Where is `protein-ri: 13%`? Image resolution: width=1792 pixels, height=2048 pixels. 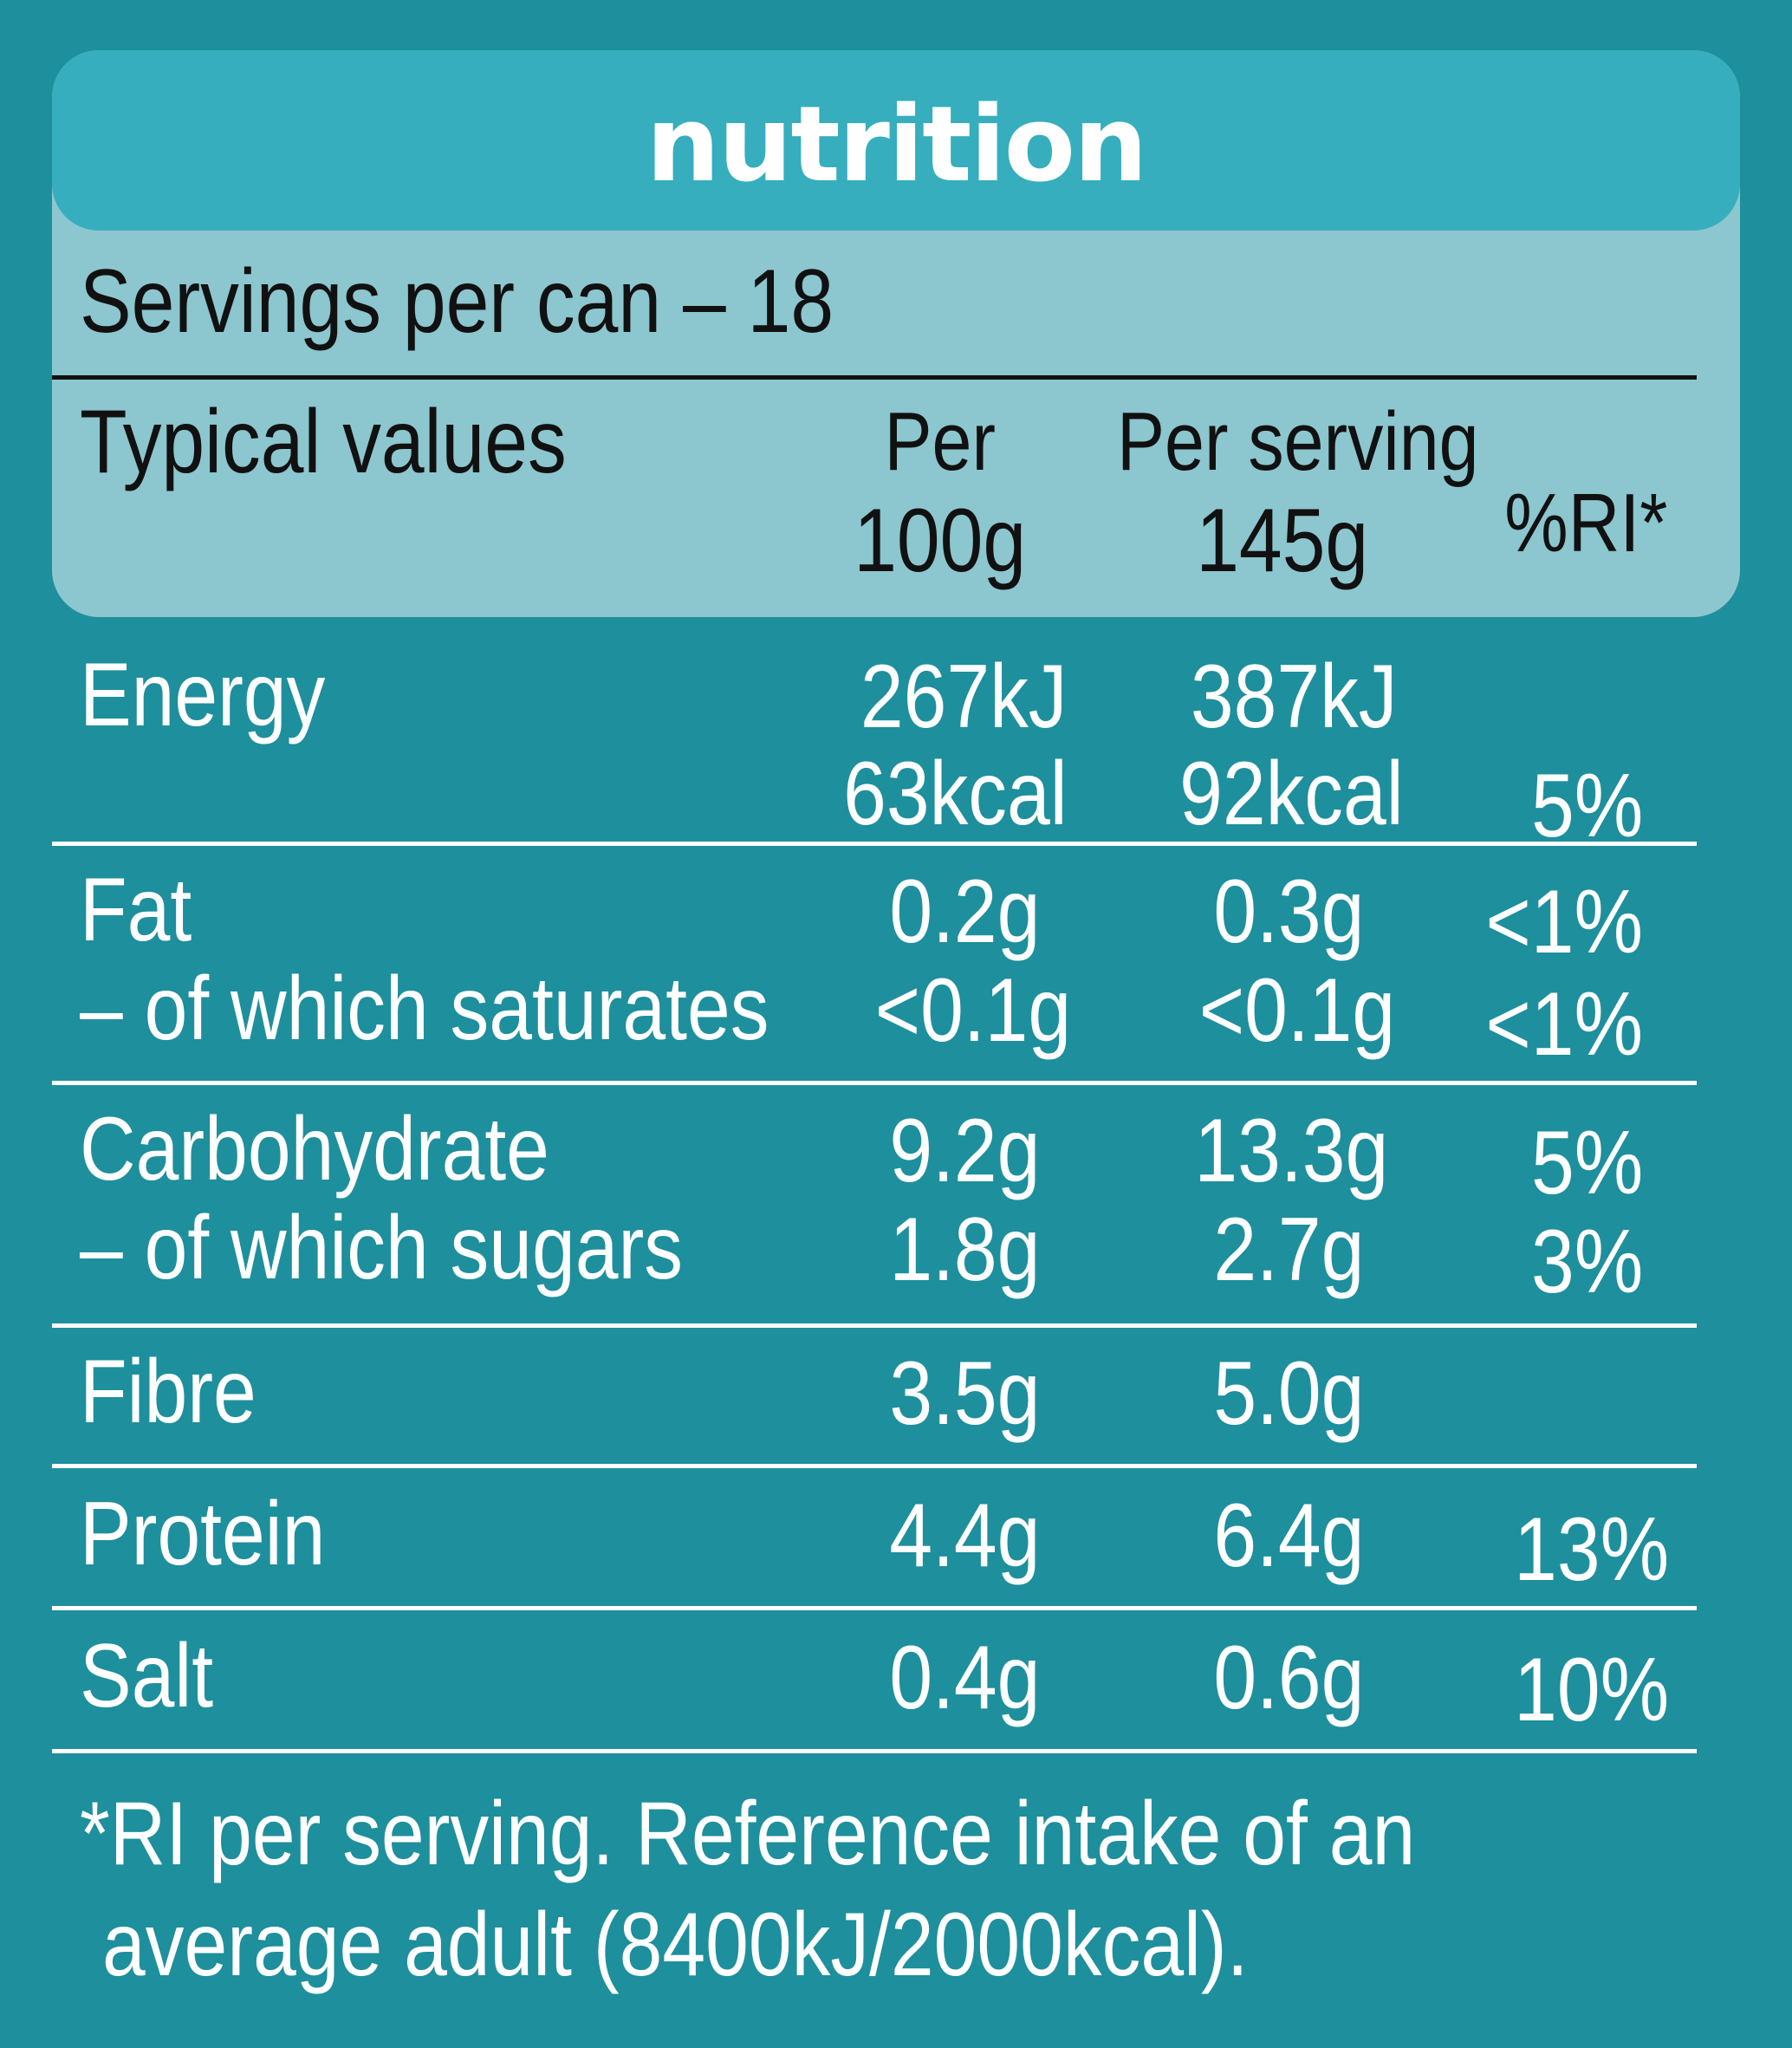
protein-ri: 13% is located at coordinates (1591, 1549).